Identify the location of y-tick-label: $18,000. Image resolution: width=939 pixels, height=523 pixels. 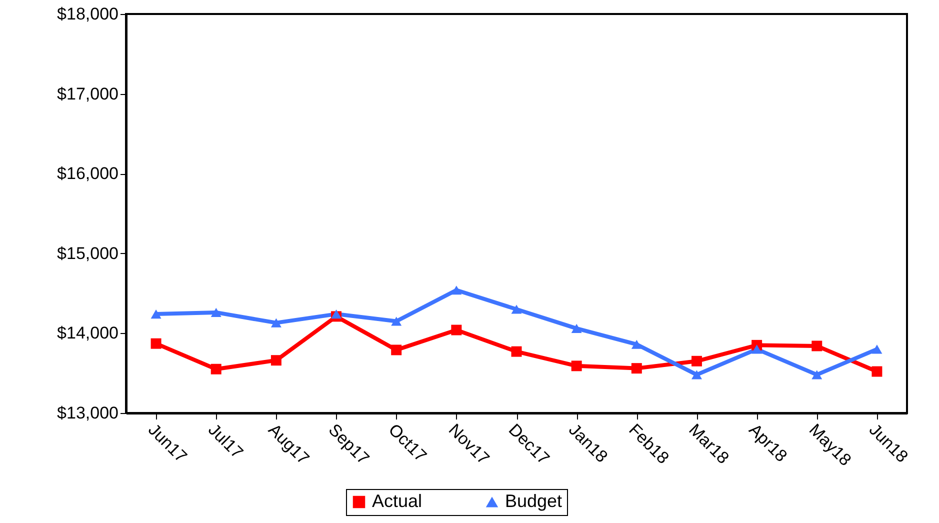
(87, 14).